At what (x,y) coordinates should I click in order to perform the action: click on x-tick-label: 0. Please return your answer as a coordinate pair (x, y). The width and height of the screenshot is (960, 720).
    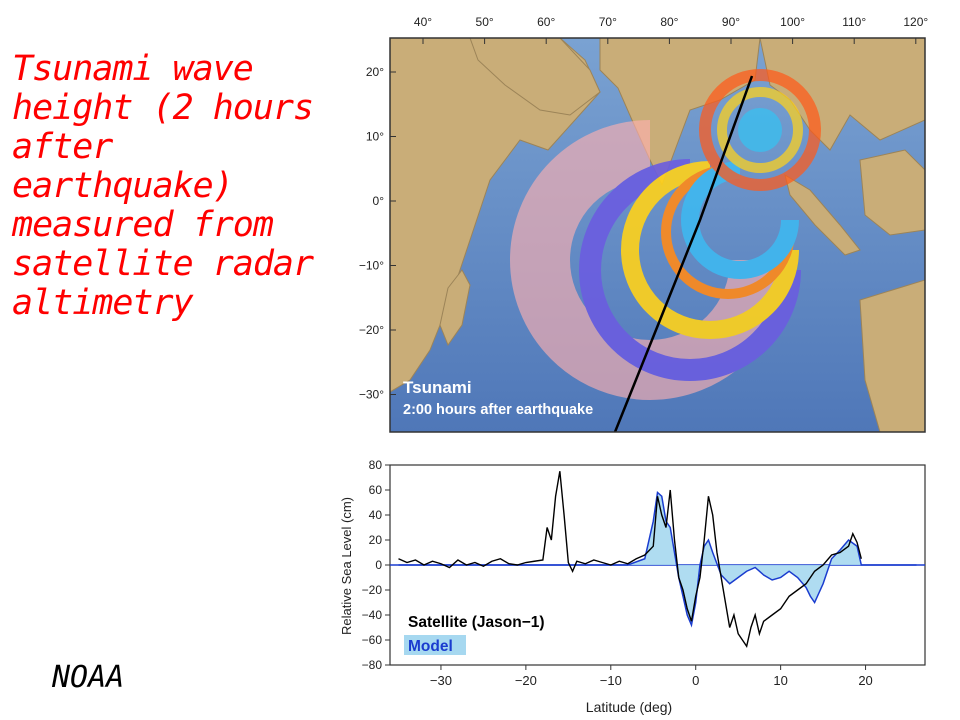
    Looking at the image, I should click on (695, 680).